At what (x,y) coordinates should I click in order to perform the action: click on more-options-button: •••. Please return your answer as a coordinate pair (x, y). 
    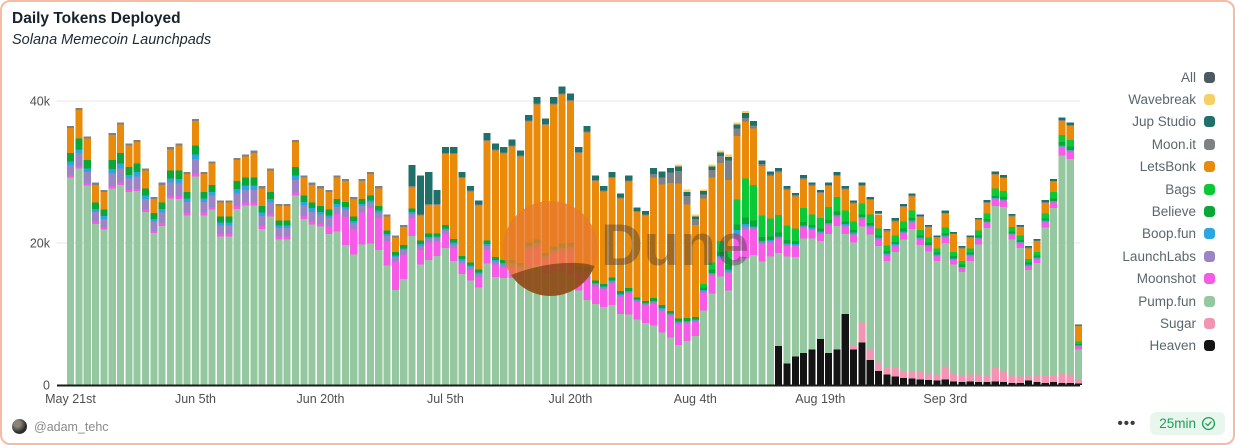
    Looking at the image, I should click on (1127, 423).